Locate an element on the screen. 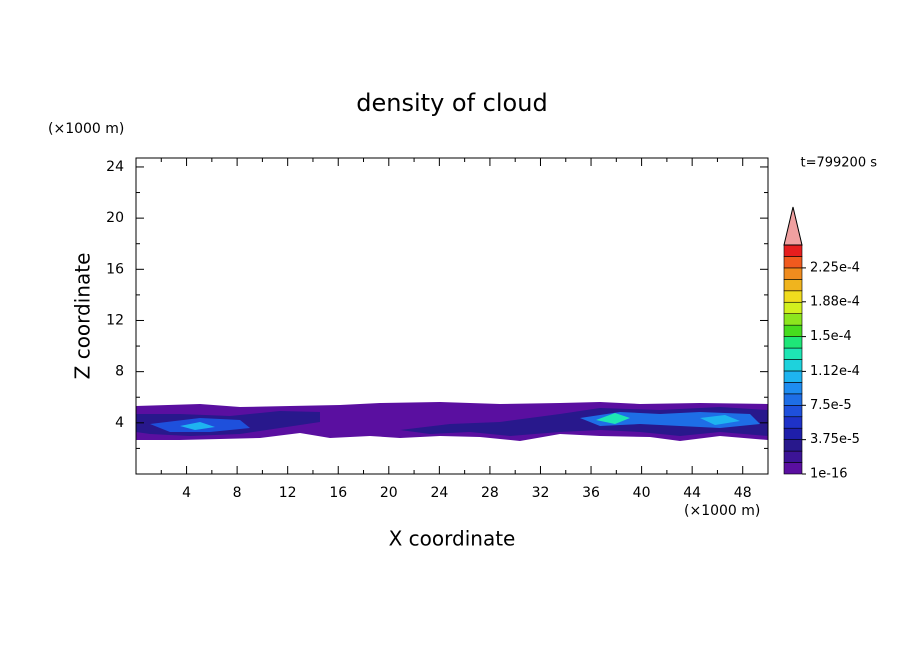  colorbar-tick-label: 1.88e-4 is located at coordinates (835, 301).